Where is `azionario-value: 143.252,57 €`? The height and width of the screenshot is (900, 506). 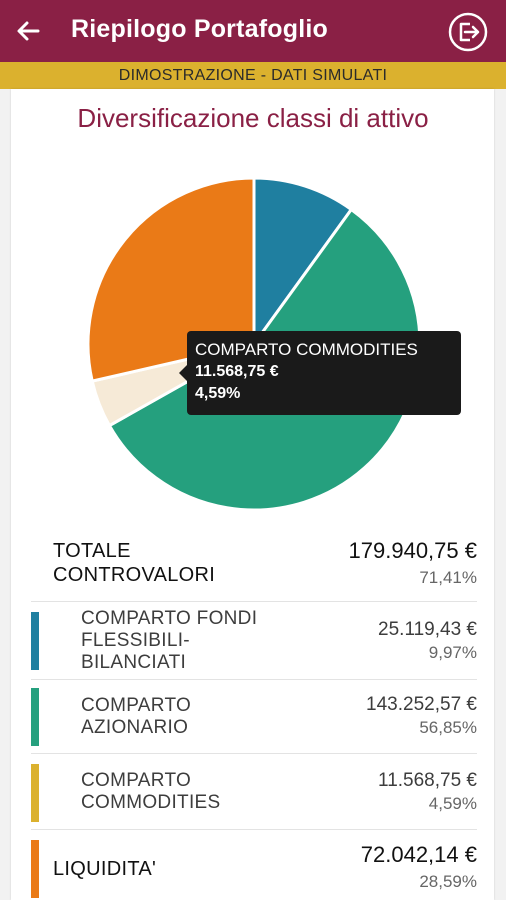 azionario-value: 143.252,57 € is located at coordinates (421, 704).